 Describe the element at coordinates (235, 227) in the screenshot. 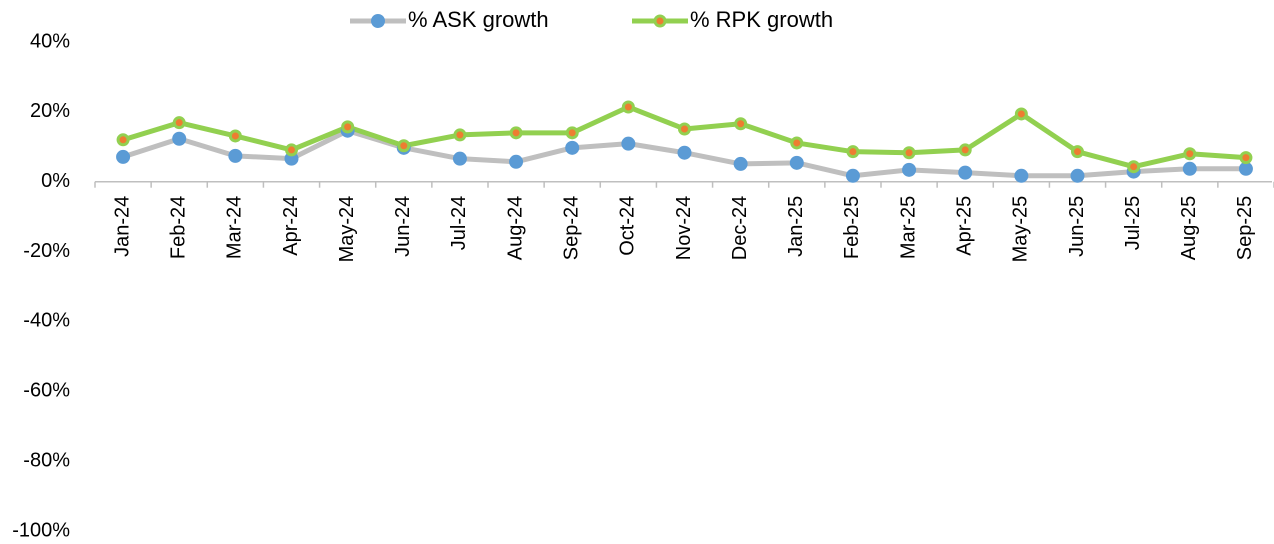

I see `x-tick-label: Mar-24` at that location.